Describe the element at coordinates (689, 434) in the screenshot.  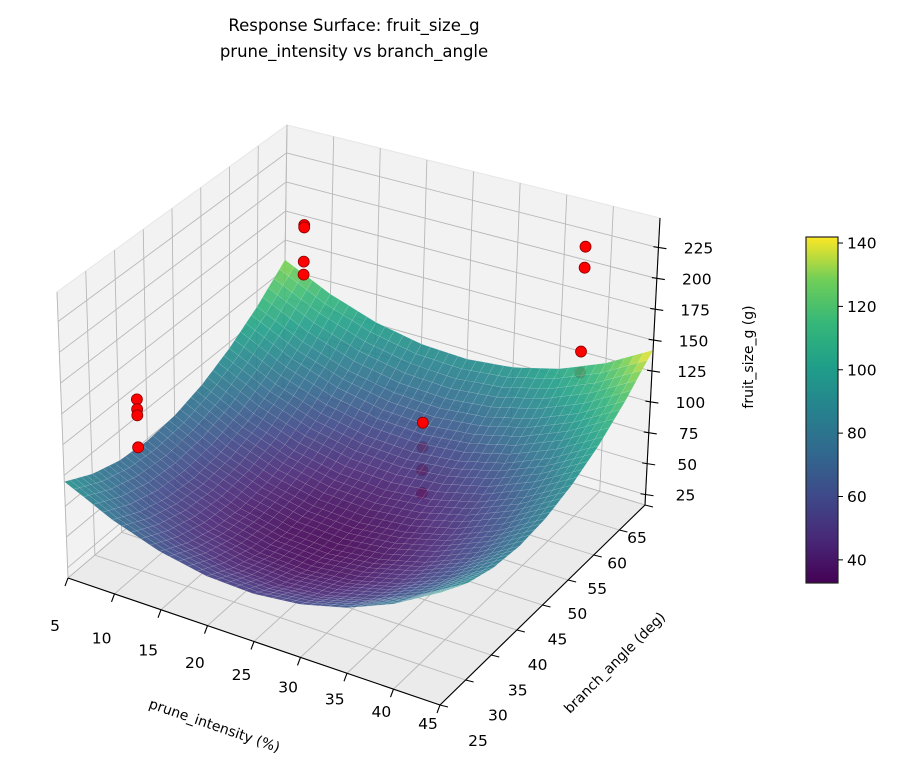
I see `z-tick-label: 75` at that location.